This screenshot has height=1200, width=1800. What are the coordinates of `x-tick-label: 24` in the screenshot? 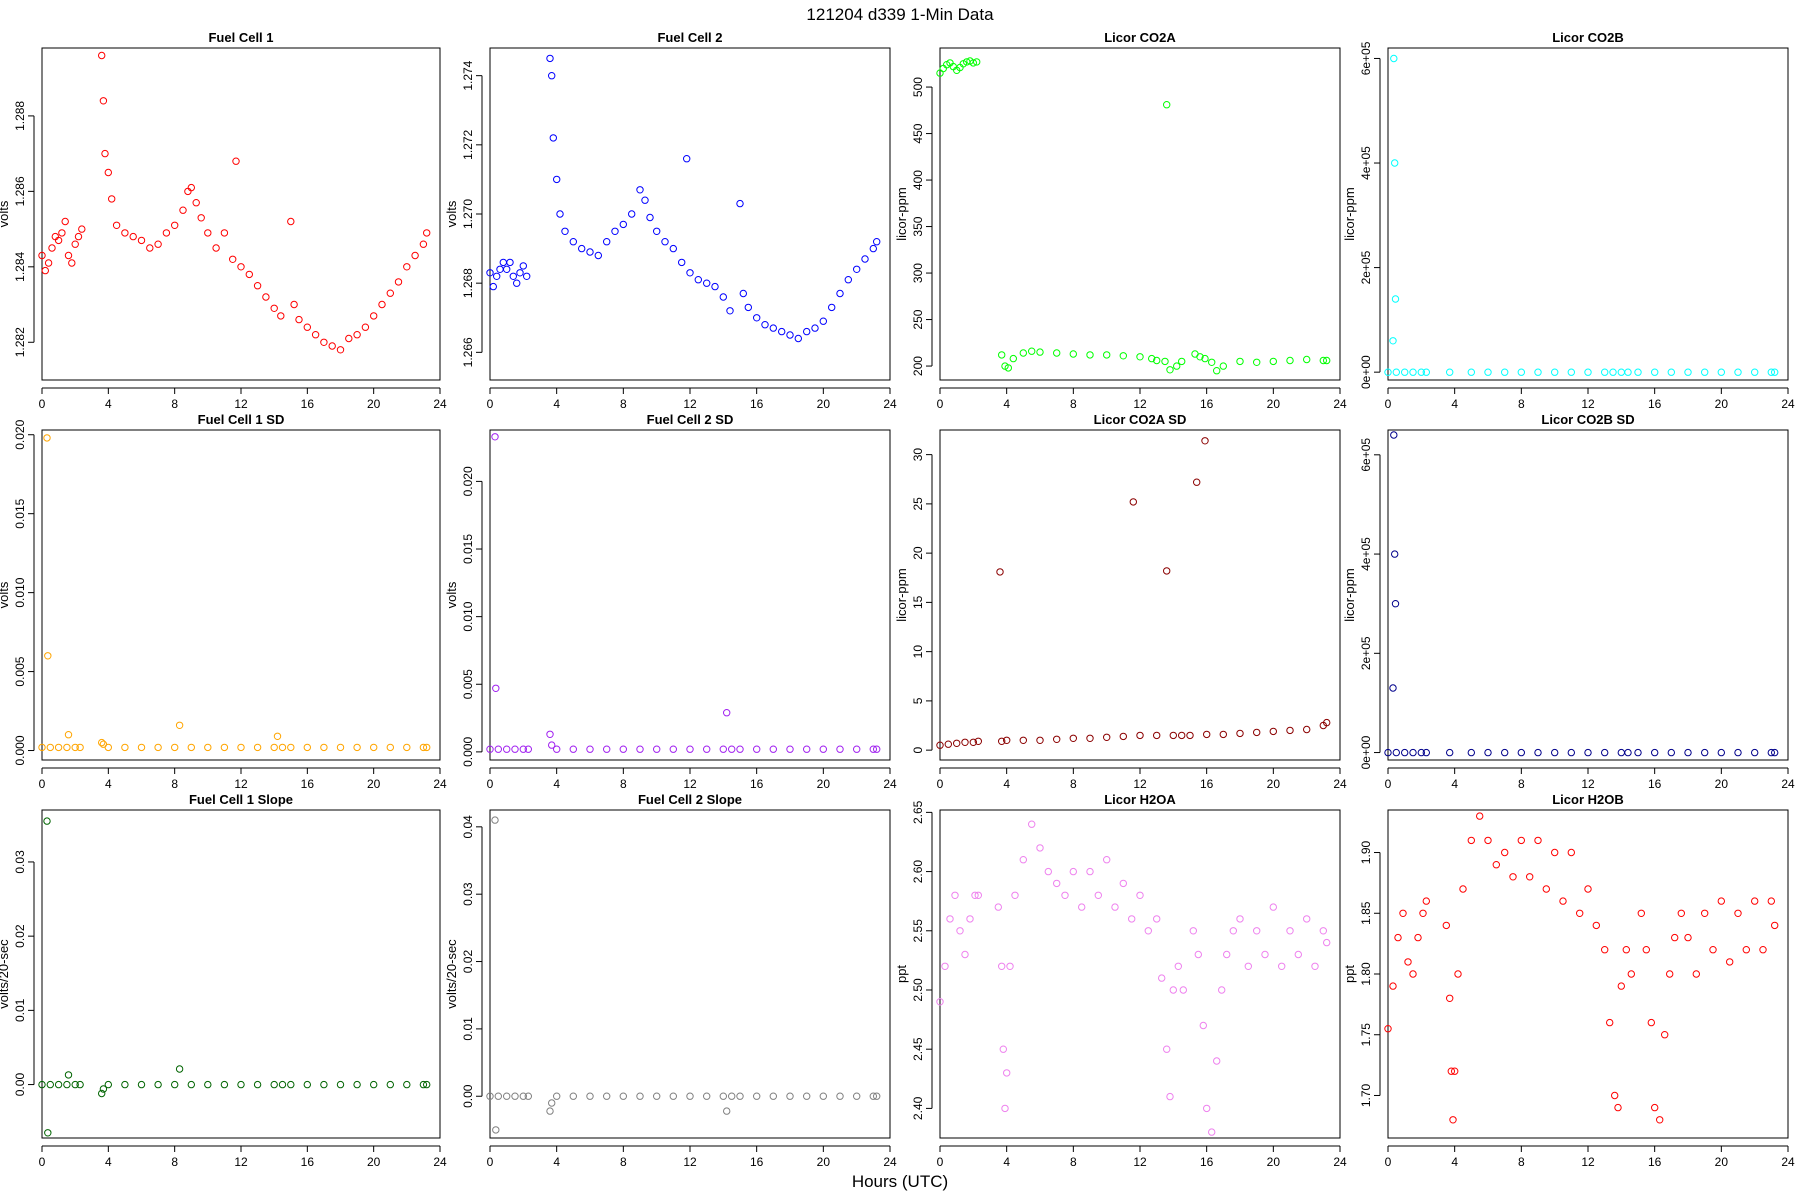 It's located at (440, 1162).